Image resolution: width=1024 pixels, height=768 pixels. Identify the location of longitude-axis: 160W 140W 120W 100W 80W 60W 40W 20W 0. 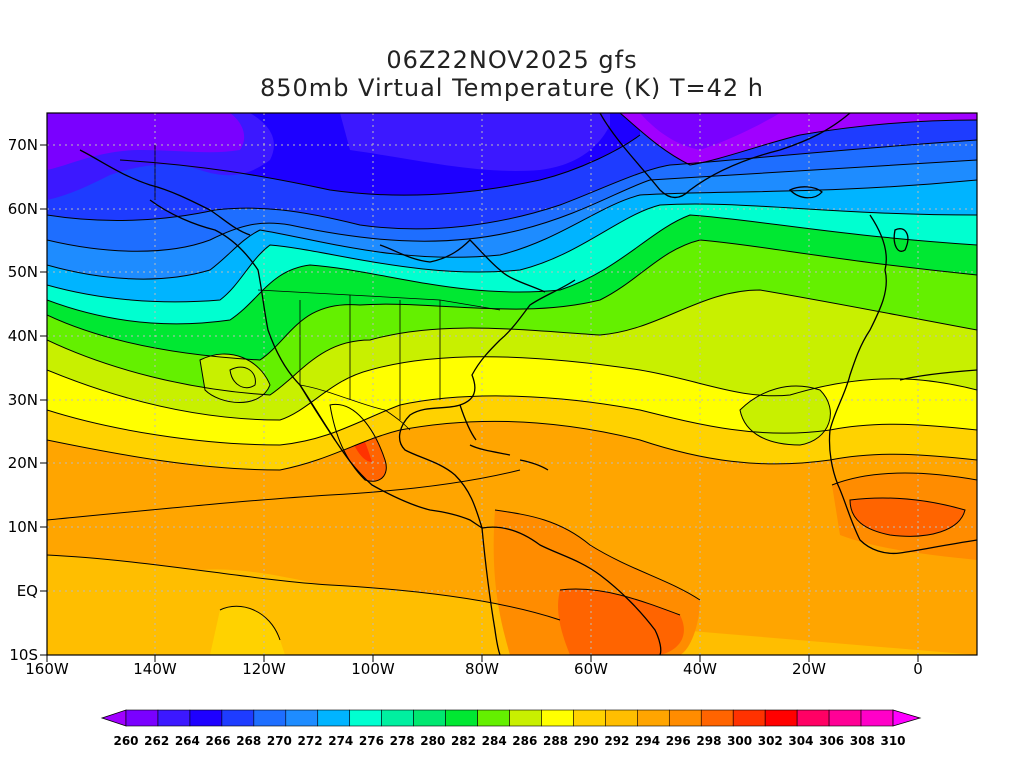
(474, 666).